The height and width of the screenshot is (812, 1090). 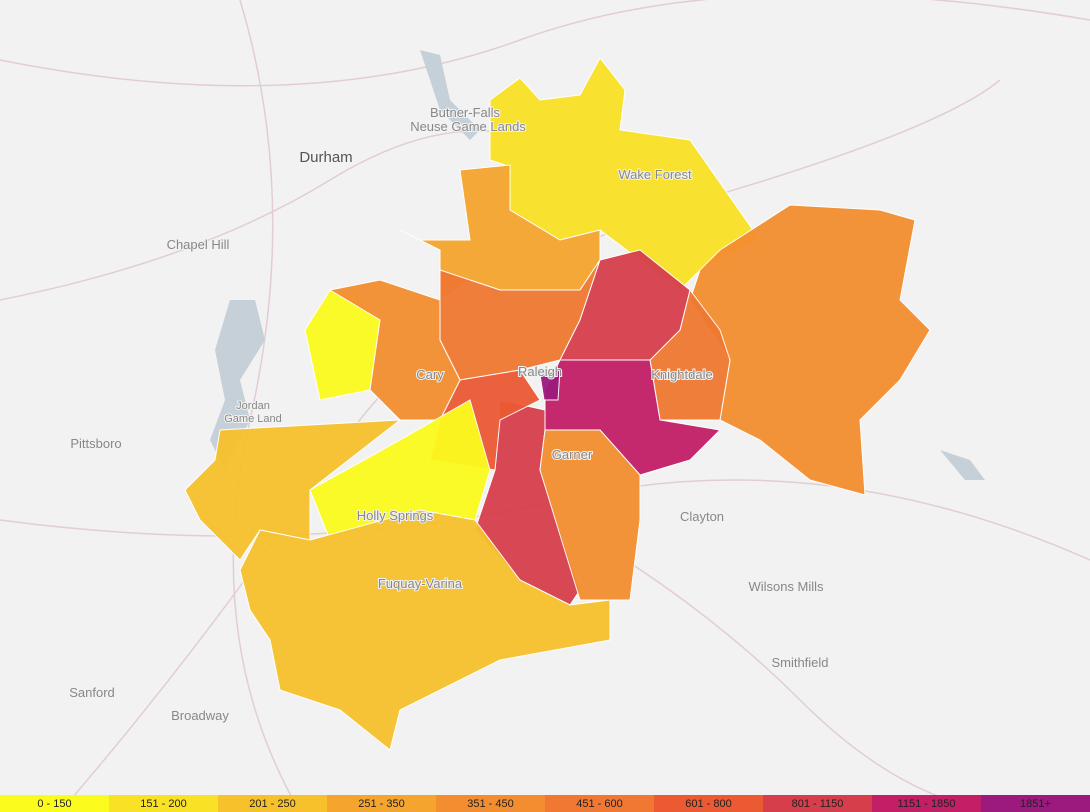 I want to click on legend-label: 1851+, so click(x=1035, y=804).